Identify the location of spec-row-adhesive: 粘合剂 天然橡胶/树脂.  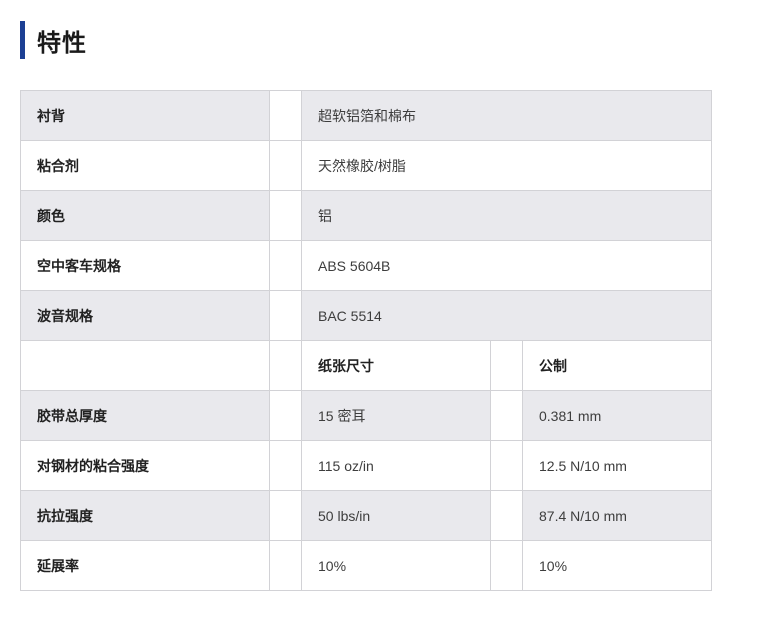
(366, 166).